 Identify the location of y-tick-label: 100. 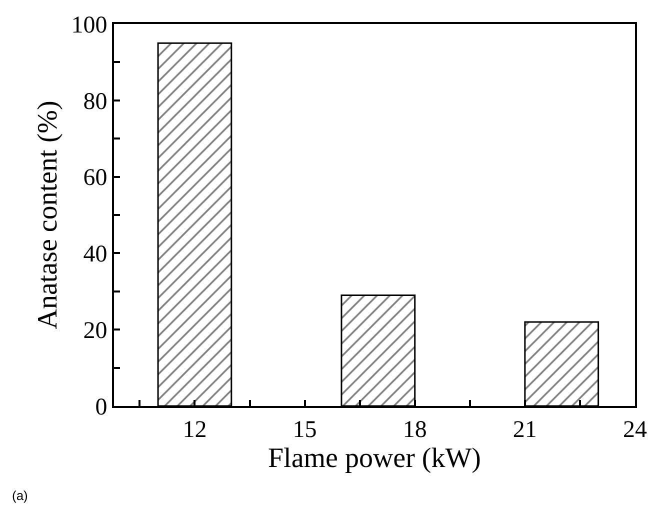
(89, 25).